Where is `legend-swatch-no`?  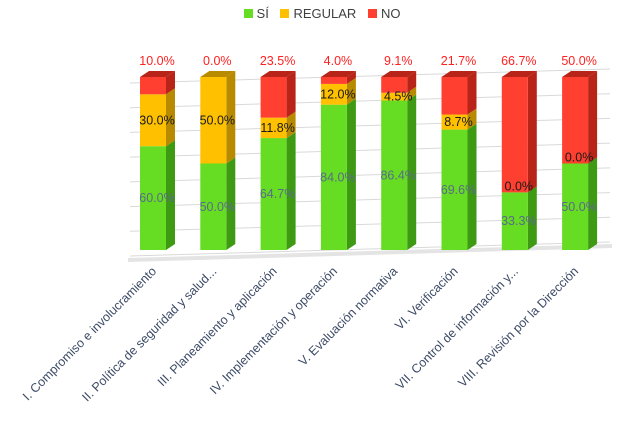
legend-swatch-no is located at coordinates (372, 13).